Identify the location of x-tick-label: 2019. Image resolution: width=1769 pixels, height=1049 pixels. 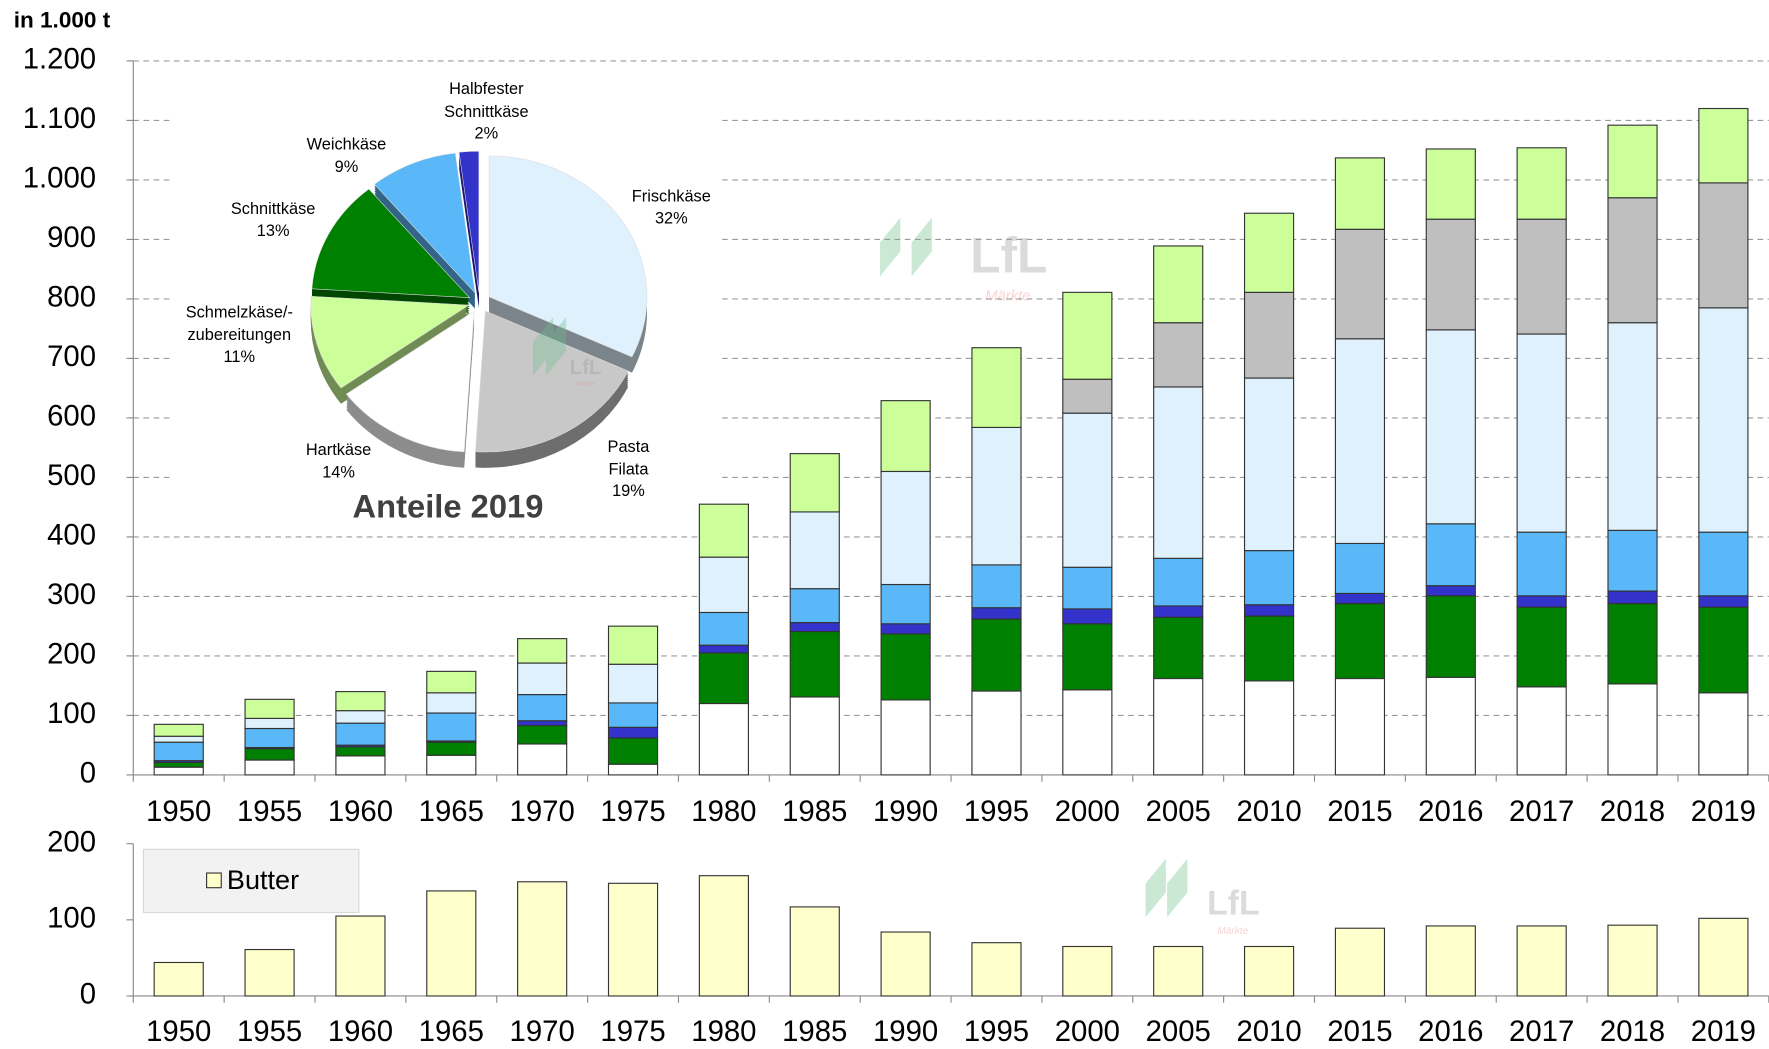
(1723, 1031).